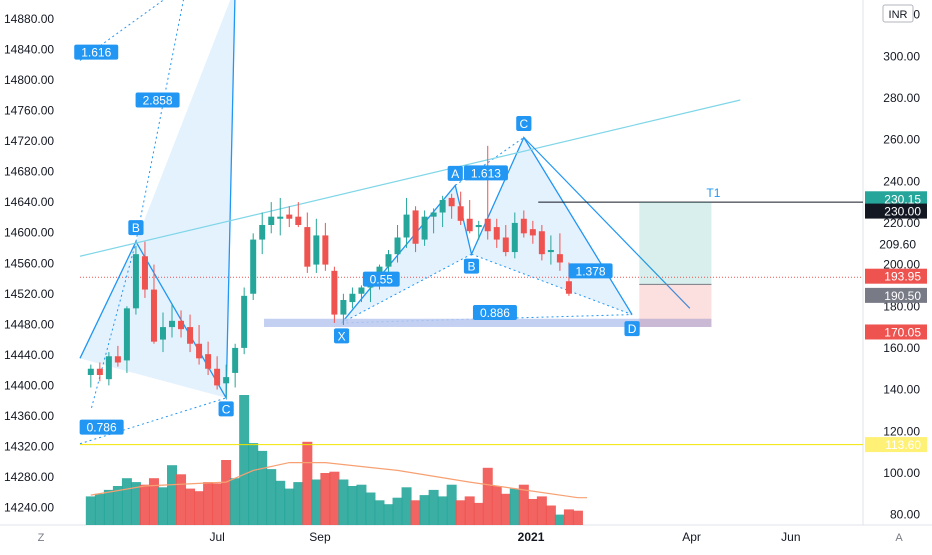 This screenshot has width=932, height=555. Describe the element at coordinates (902, 277) in the screenshot. I see `price-tag-193-95: 193.95` at that location.